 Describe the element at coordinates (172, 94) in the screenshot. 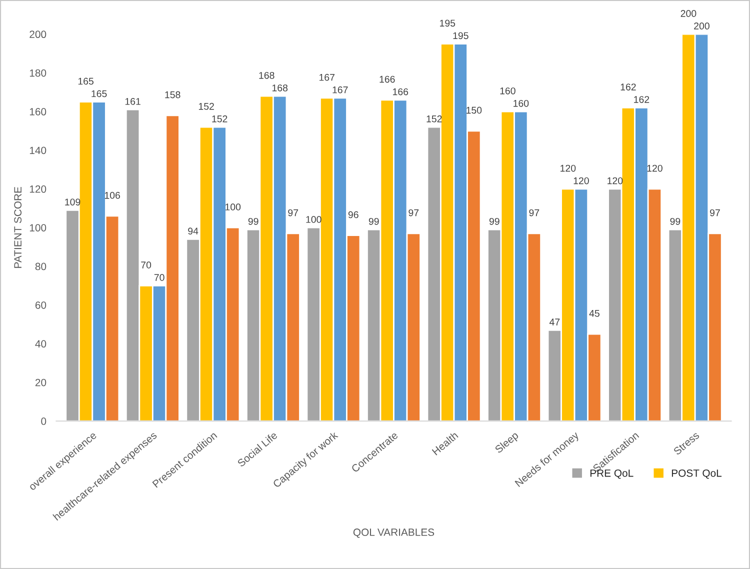

I see `data-label: 158` at that location.